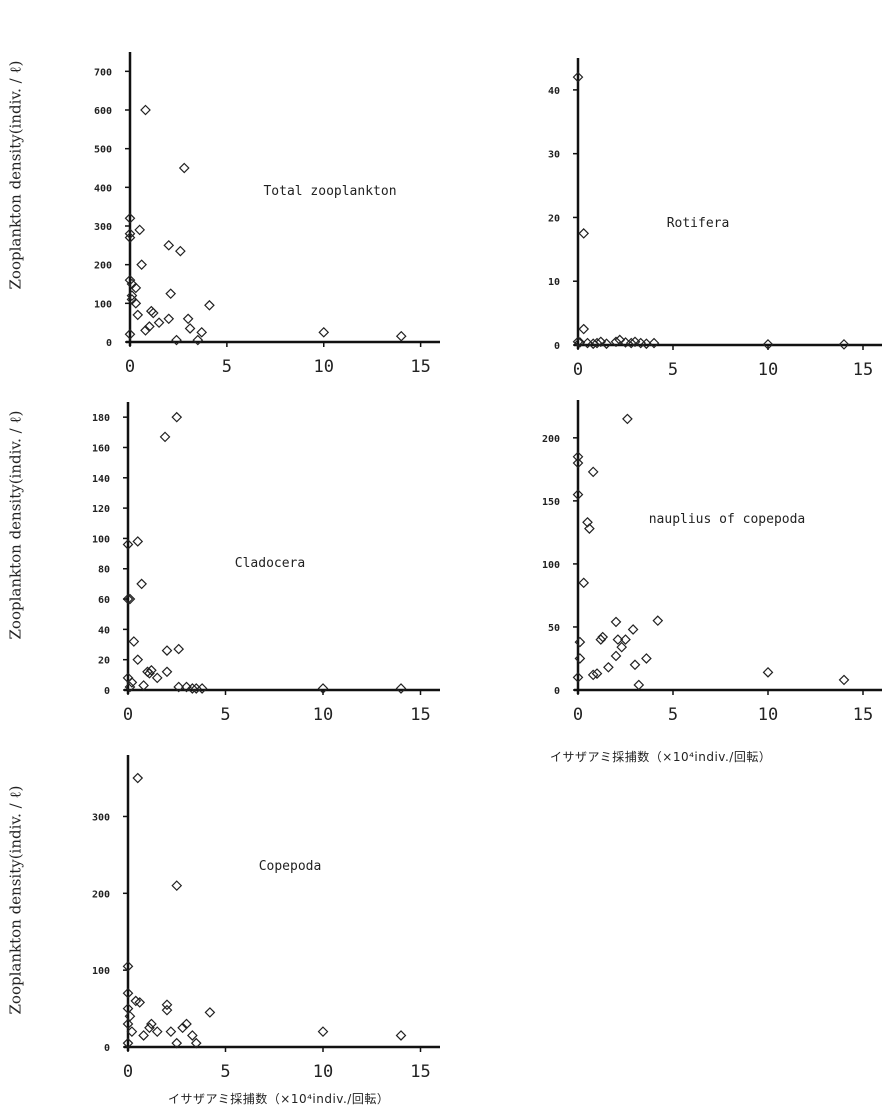  What do you see at coordinates (101, 448) in the screenshot?
I see `y-tick-label: 160` at bounding box center [101, 448].